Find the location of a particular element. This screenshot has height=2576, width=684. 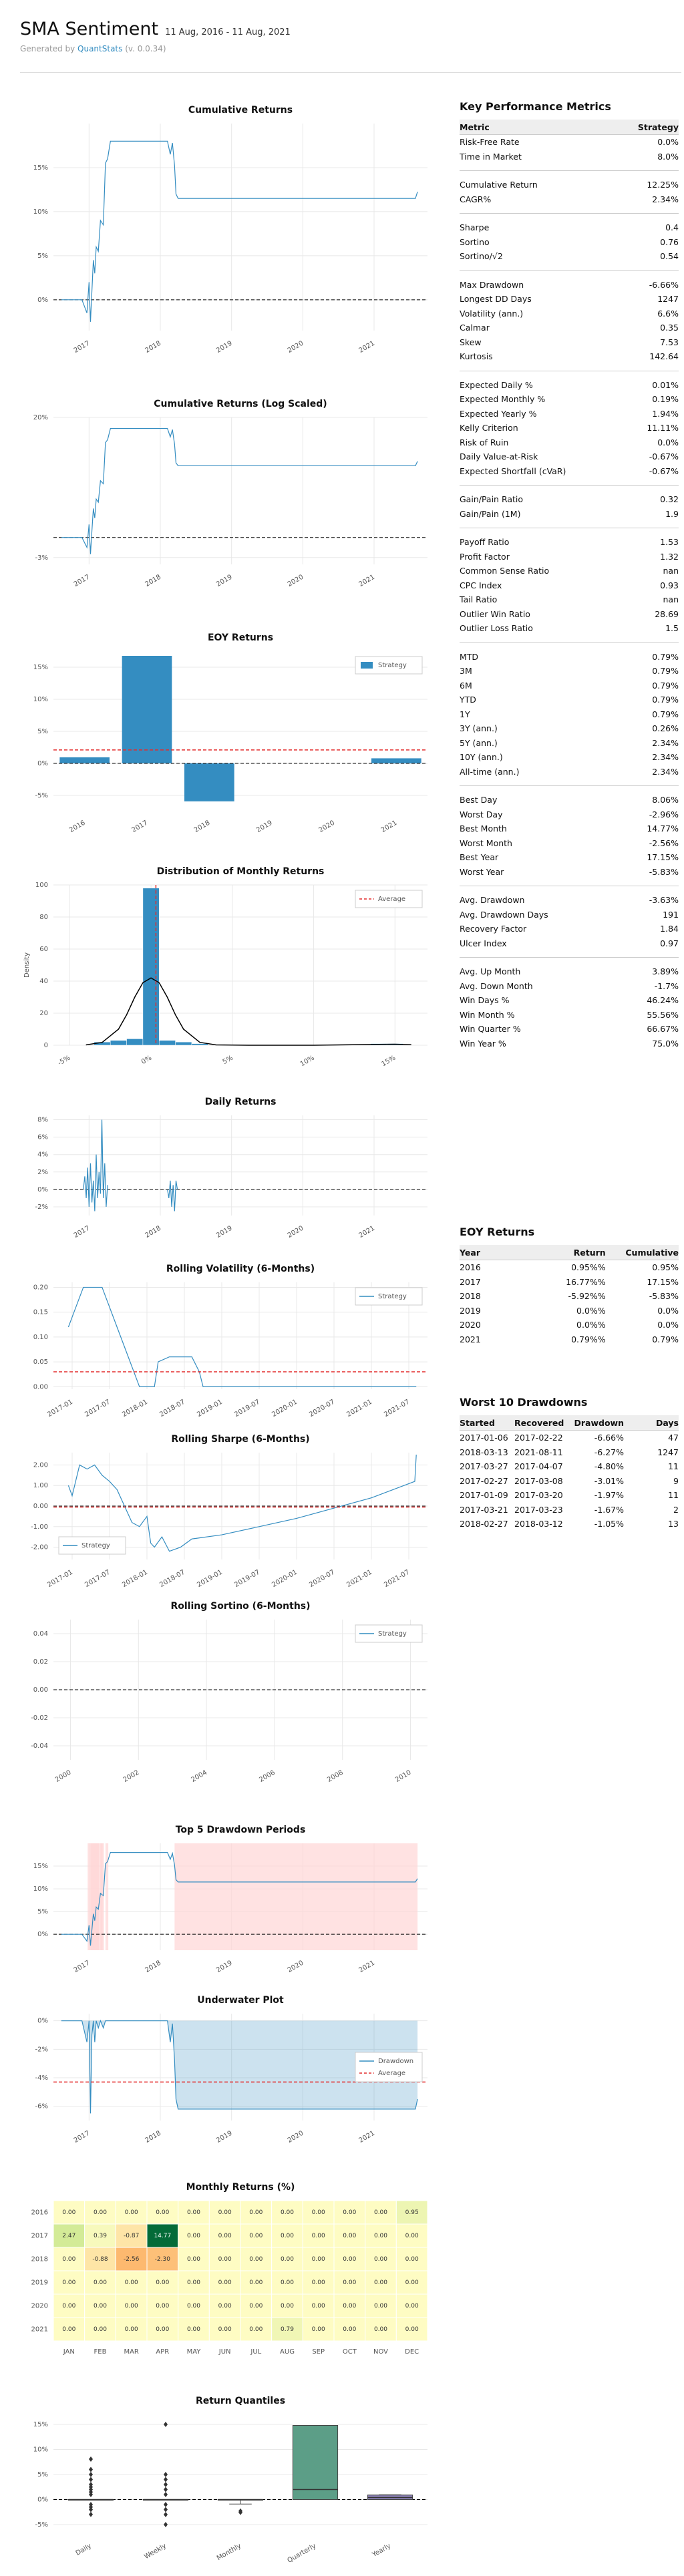

table-cell: -1.67% is located at coordinates (609, 1510).